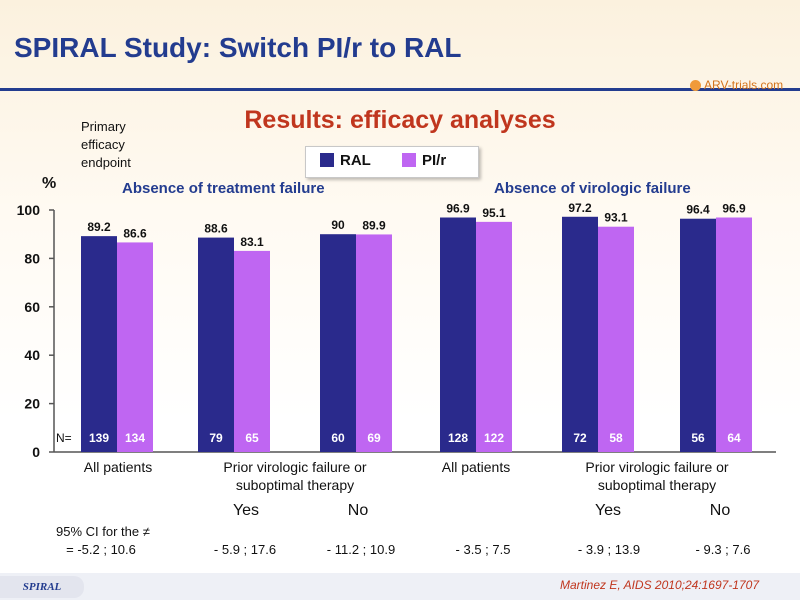 This screenshot has height=600, width=800. I want to click on legend-item-pir: PI/r, so click(424, 160).